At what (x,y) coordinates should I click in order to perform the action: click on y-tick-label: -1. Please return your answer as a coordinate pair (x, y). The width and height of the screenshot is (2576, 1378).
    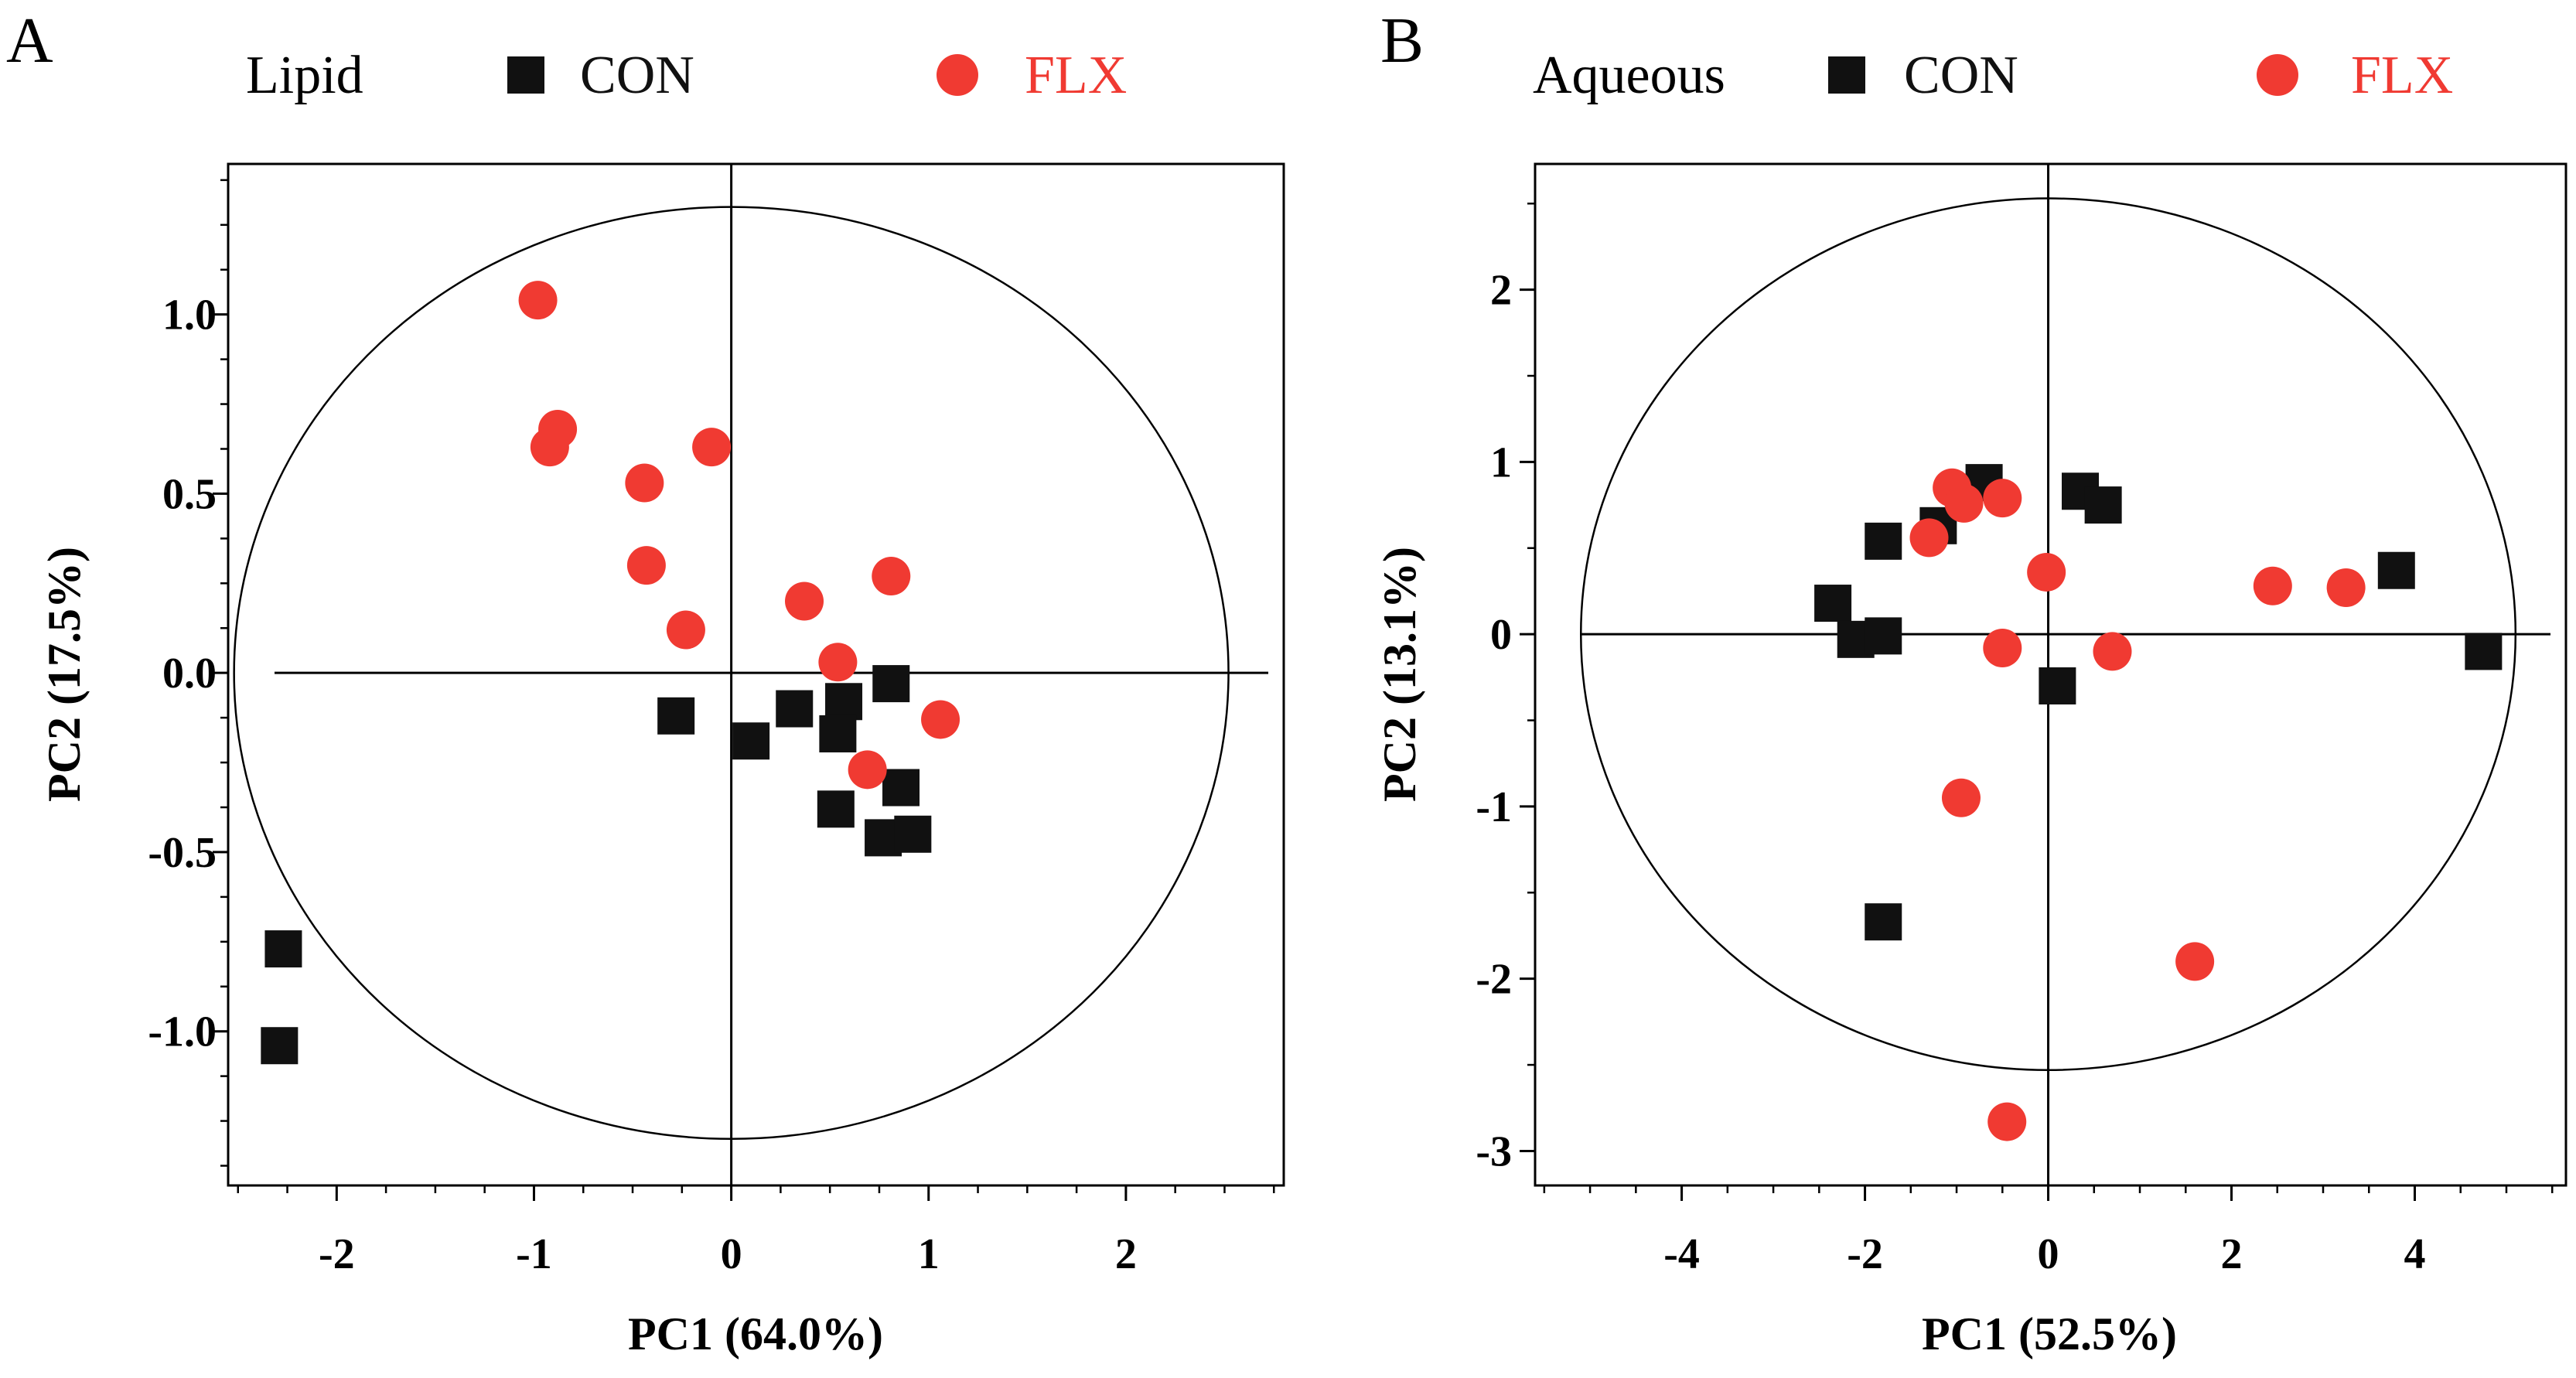
    Looking at the image, I should click on (1494, 807).